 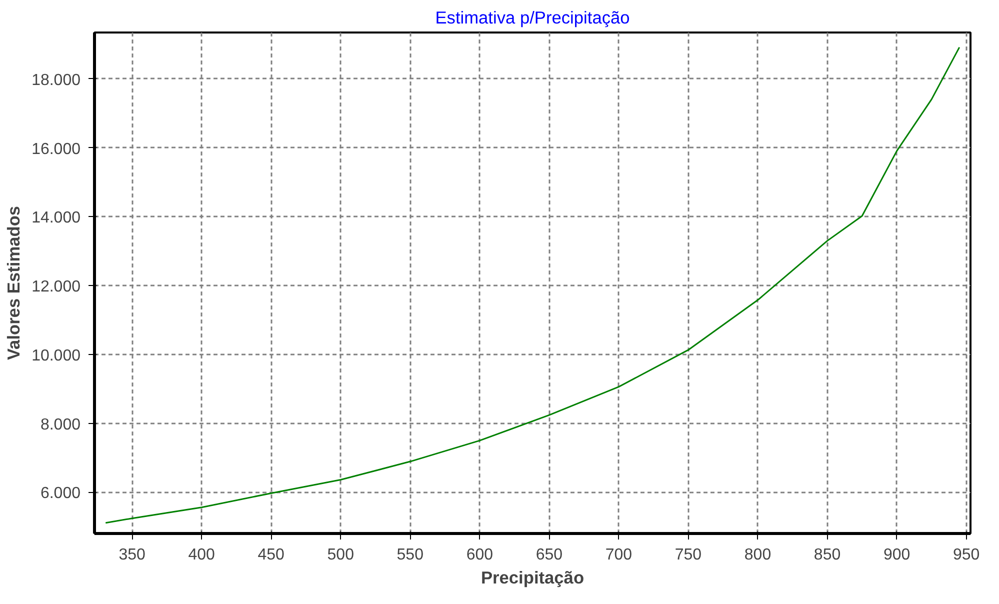 What do you see at coordinates (56, 80) in the screenshot?
I see `y-tick-label: 18.000` at bounding box center [56, 80].